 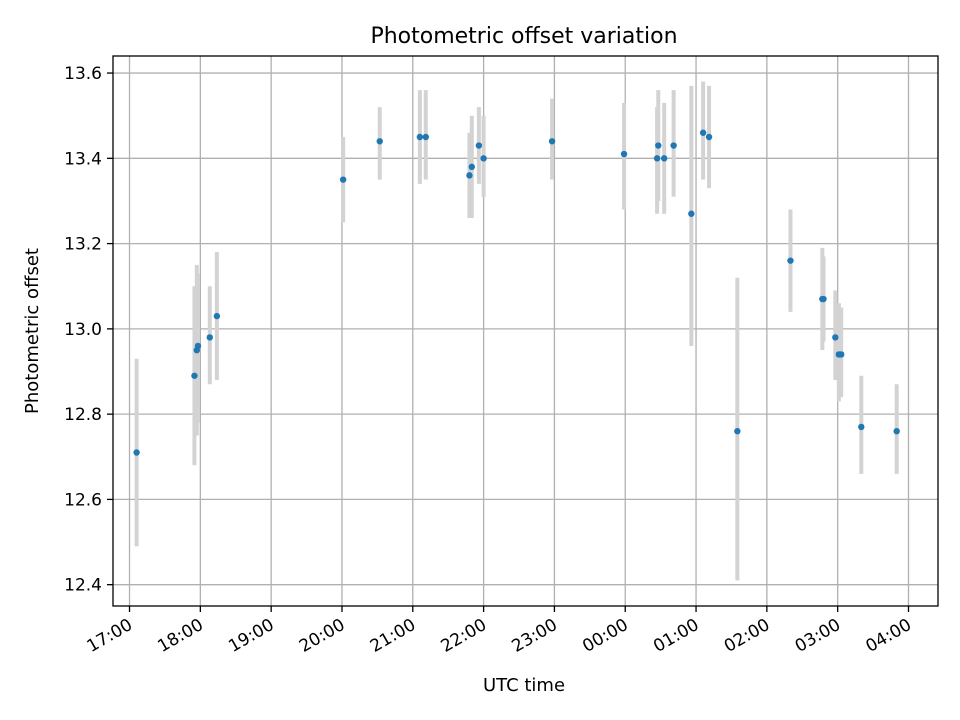 What do you see at coordinates (605, 636) in the screenshot?
I see `x-tick-label: 00:00` at bounding box center [605, 636].